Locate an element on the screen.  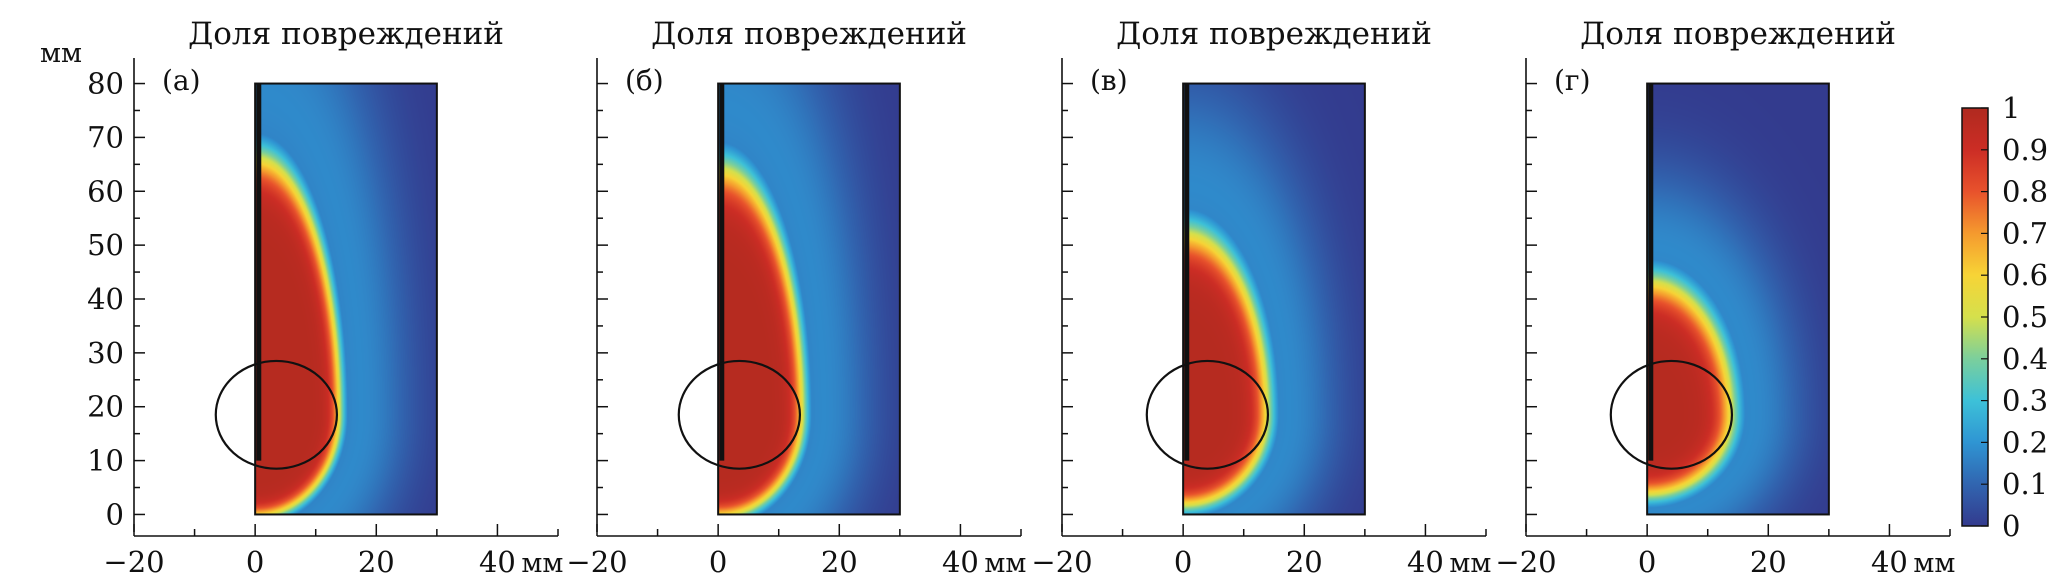
colorbar-ramp is located at coordinates (1975, 317).